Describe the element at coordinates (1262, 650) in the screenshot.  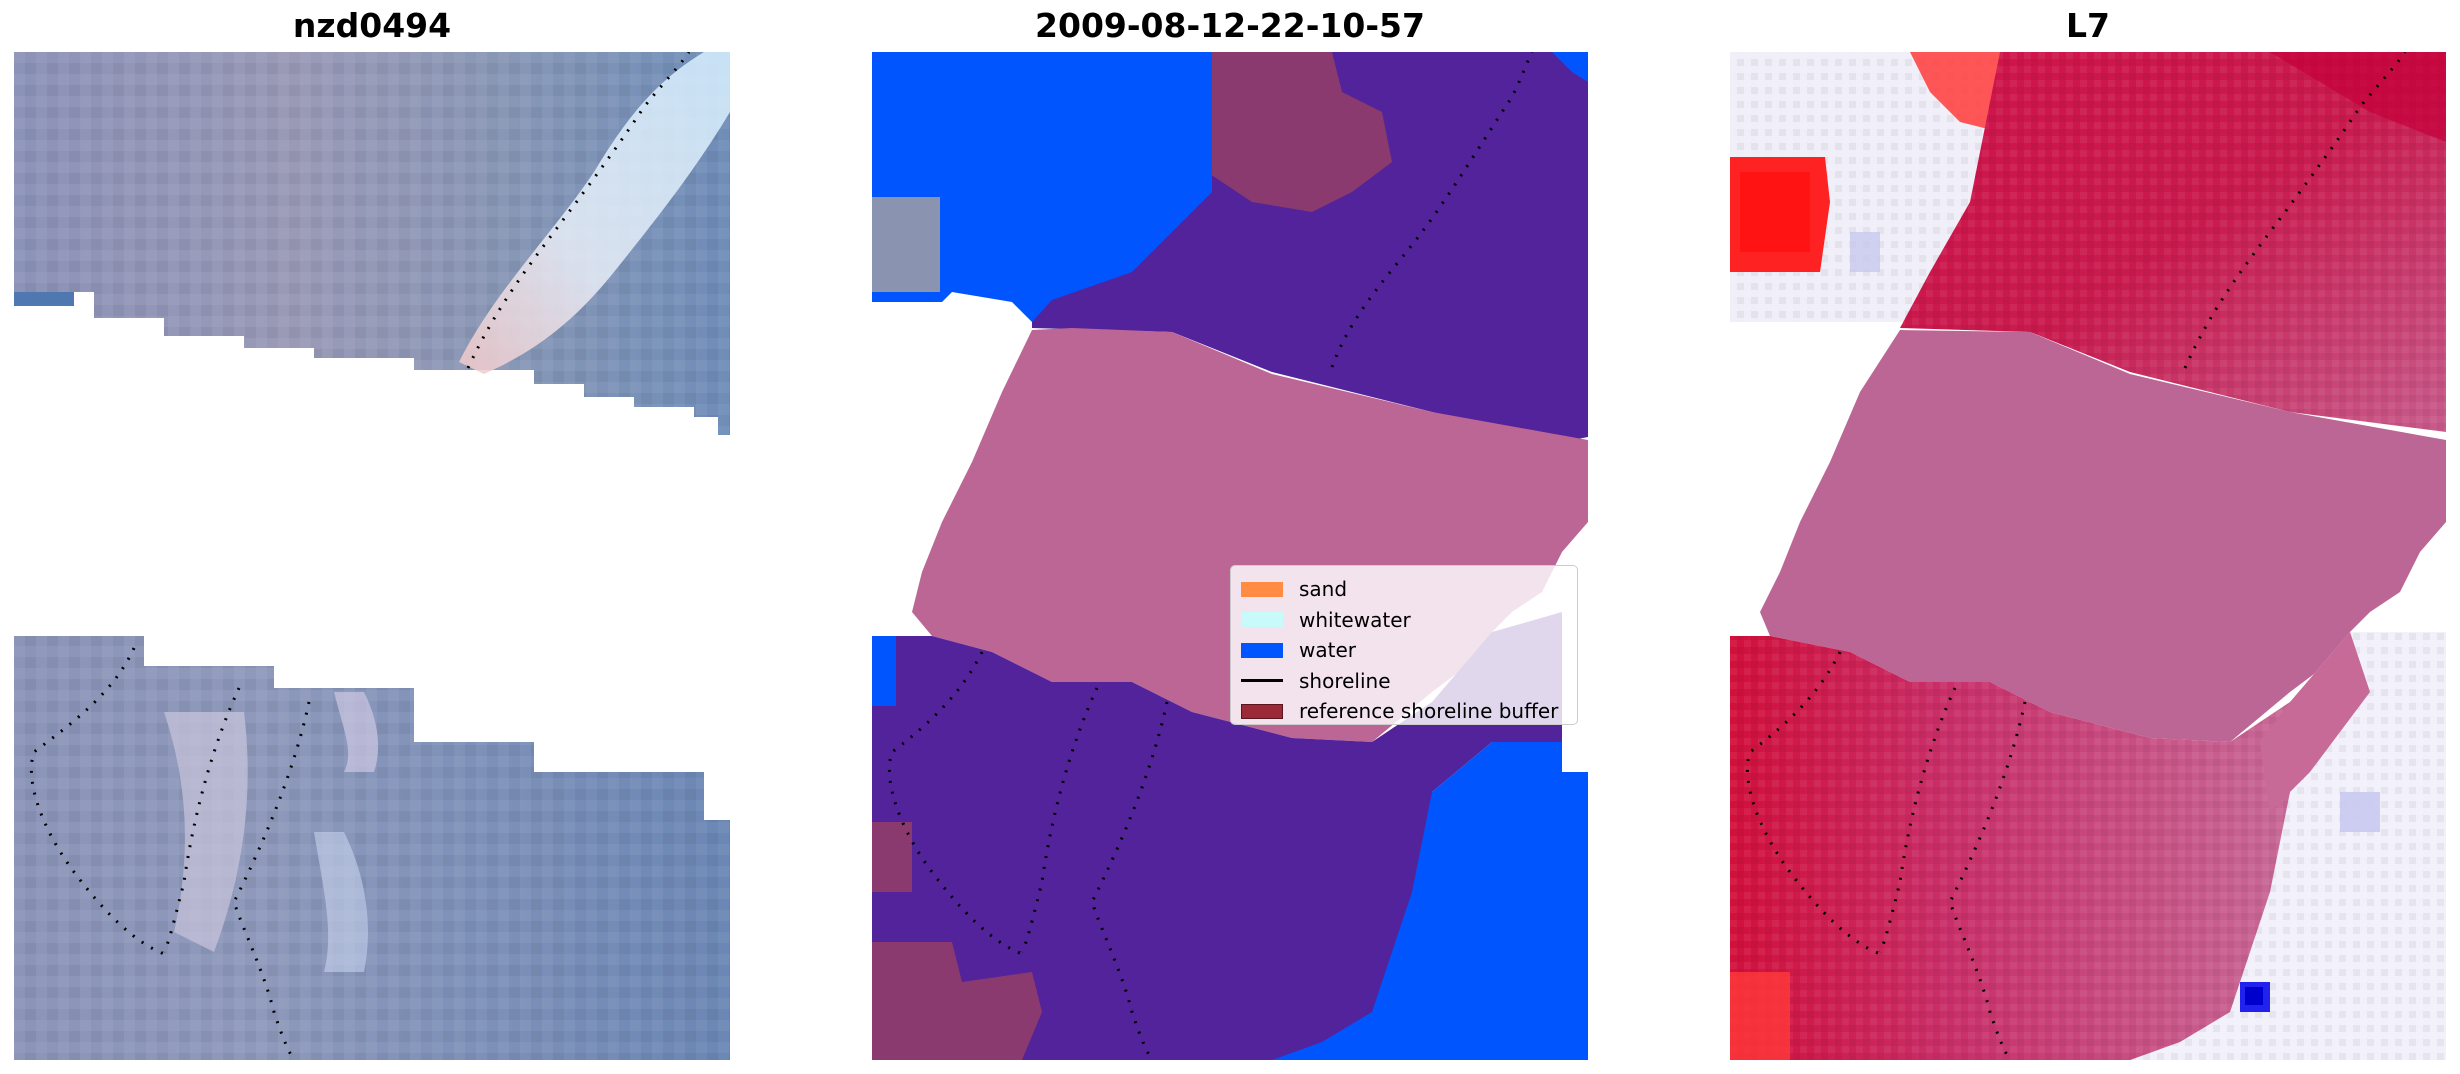
I see `legend-swatch-water` at that location.